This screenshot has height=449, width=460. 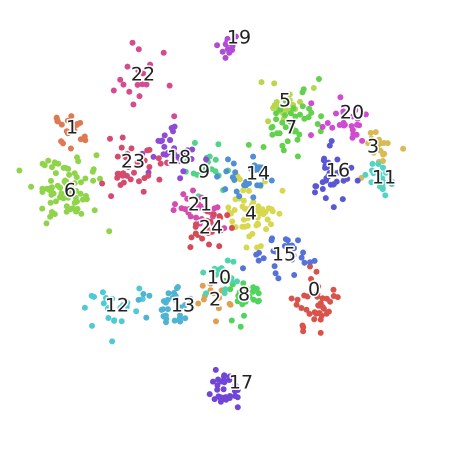 What do you see at coordinates (285, 101) in the screenshot?
I see `cluster-label-5: 5` at bounding box center [285, 101].